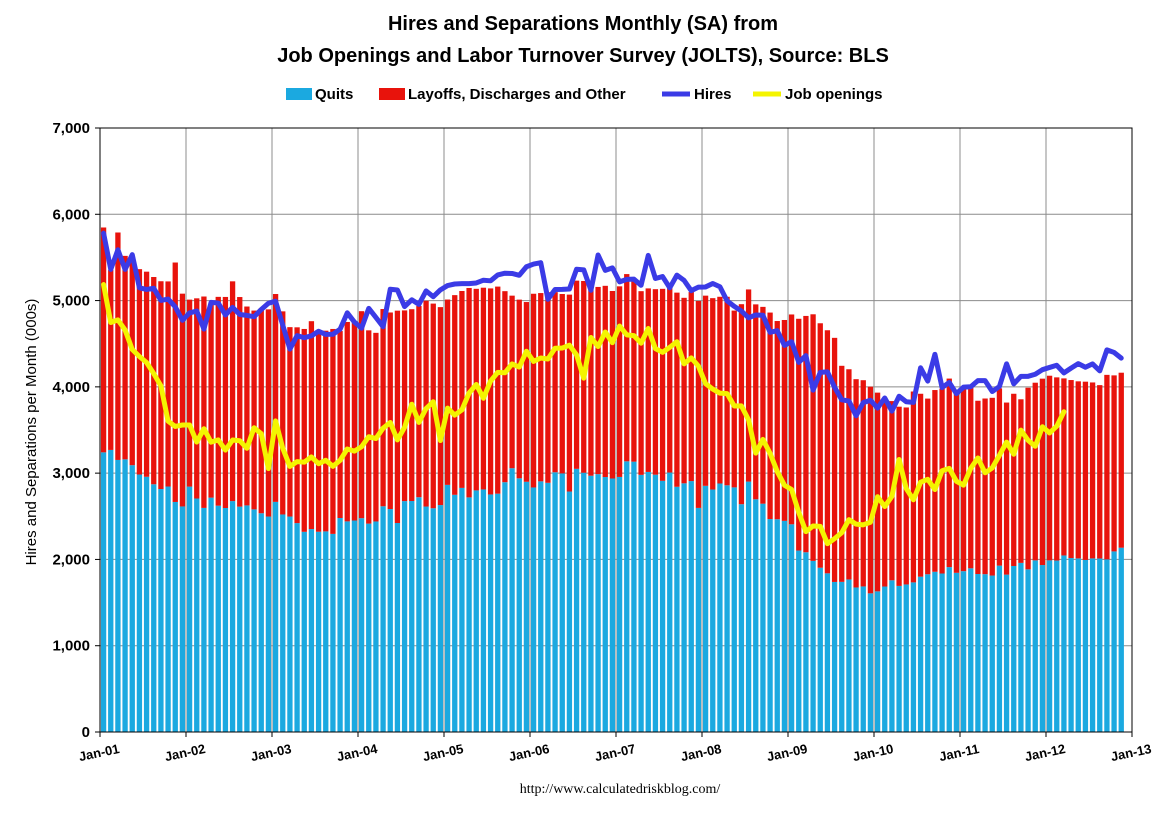 The image size is (1167, 815). What do you see at coordinates (834, 94) in the screenshot?
I see `legend-label-job-openings: Job openings` at bounding box center [834, 94].